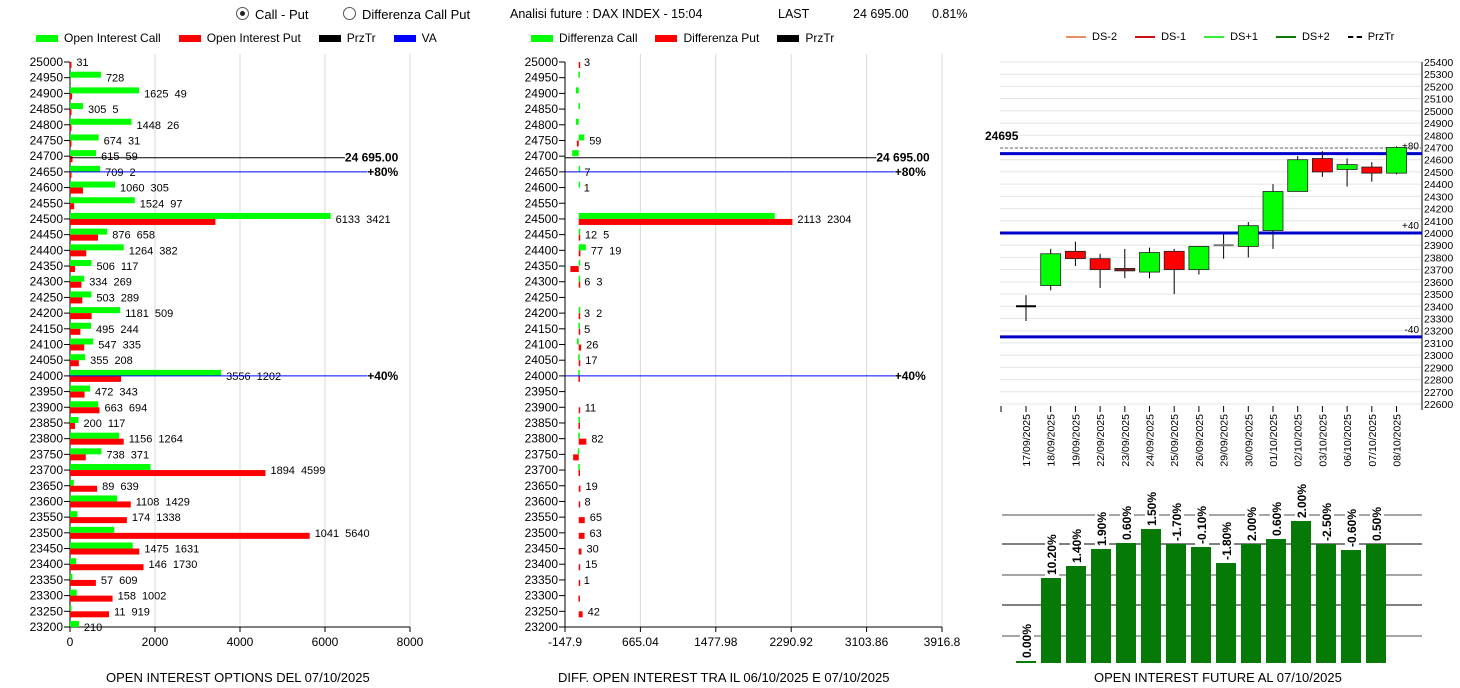 Image resolution: width=1460 pixels, height=688 pixels. Describe the element at coordinates (587, 330) in the screenshot. I see `put-value-label: 5` at that location.